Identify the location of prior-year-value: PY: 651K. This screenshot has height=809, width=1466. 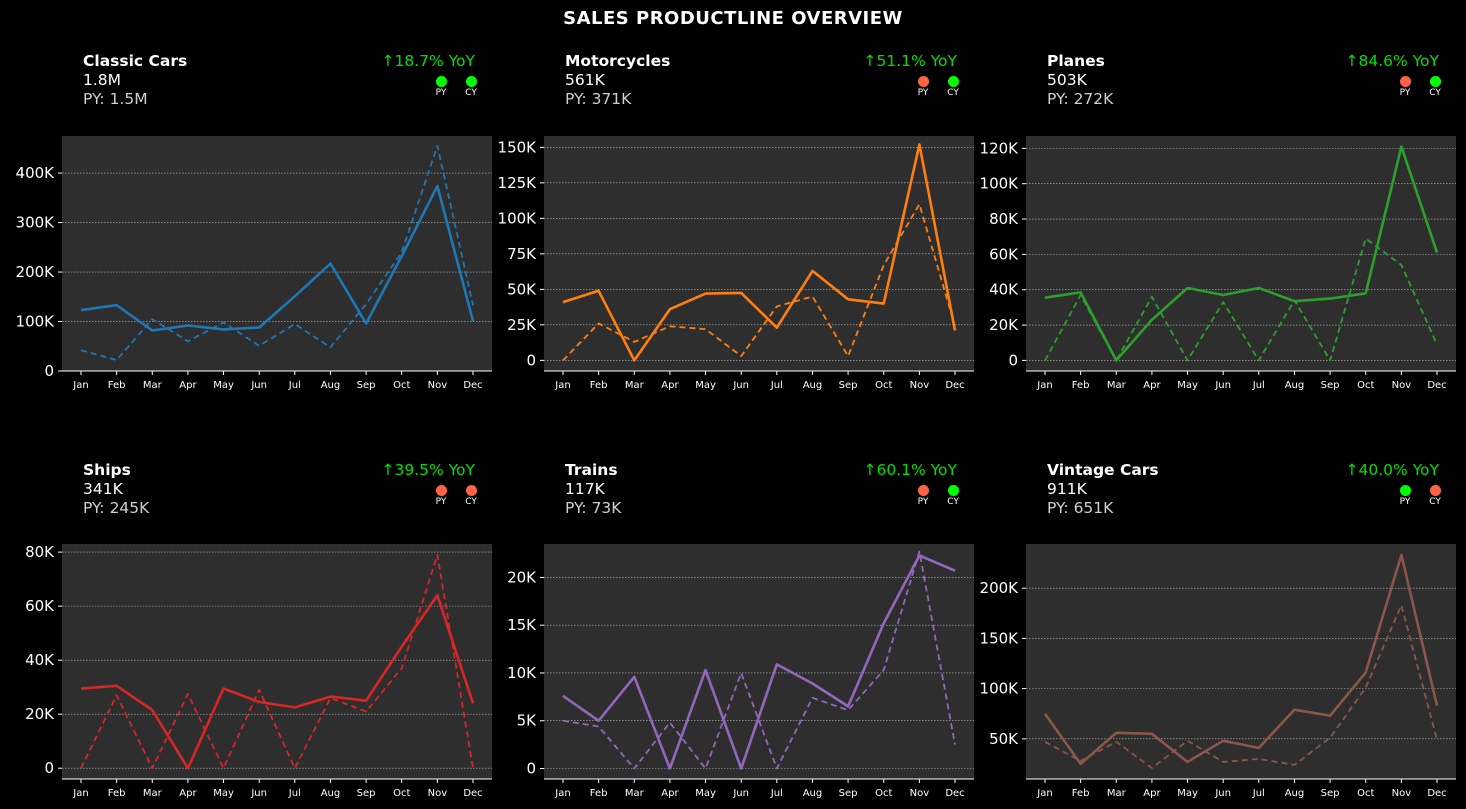
(1080, 508).